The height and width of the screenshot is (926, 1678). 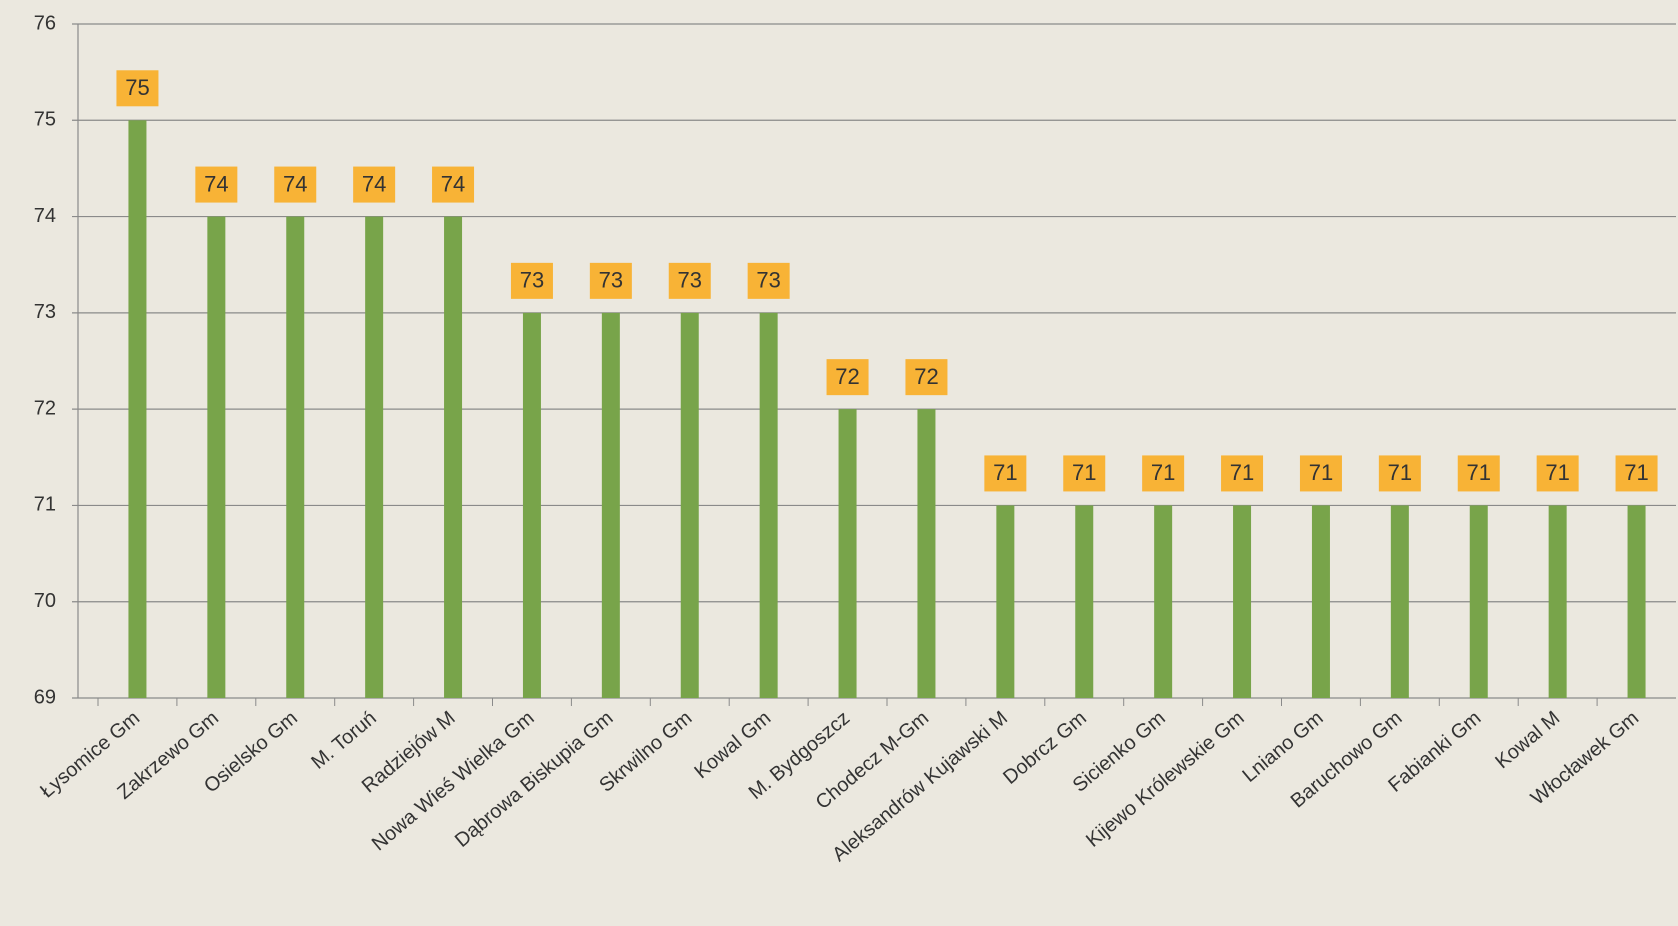 What do you see at coordinates (45, 312) in the screenshot?
I see `y-tick-label: 73` at bounding box center [45, 312].